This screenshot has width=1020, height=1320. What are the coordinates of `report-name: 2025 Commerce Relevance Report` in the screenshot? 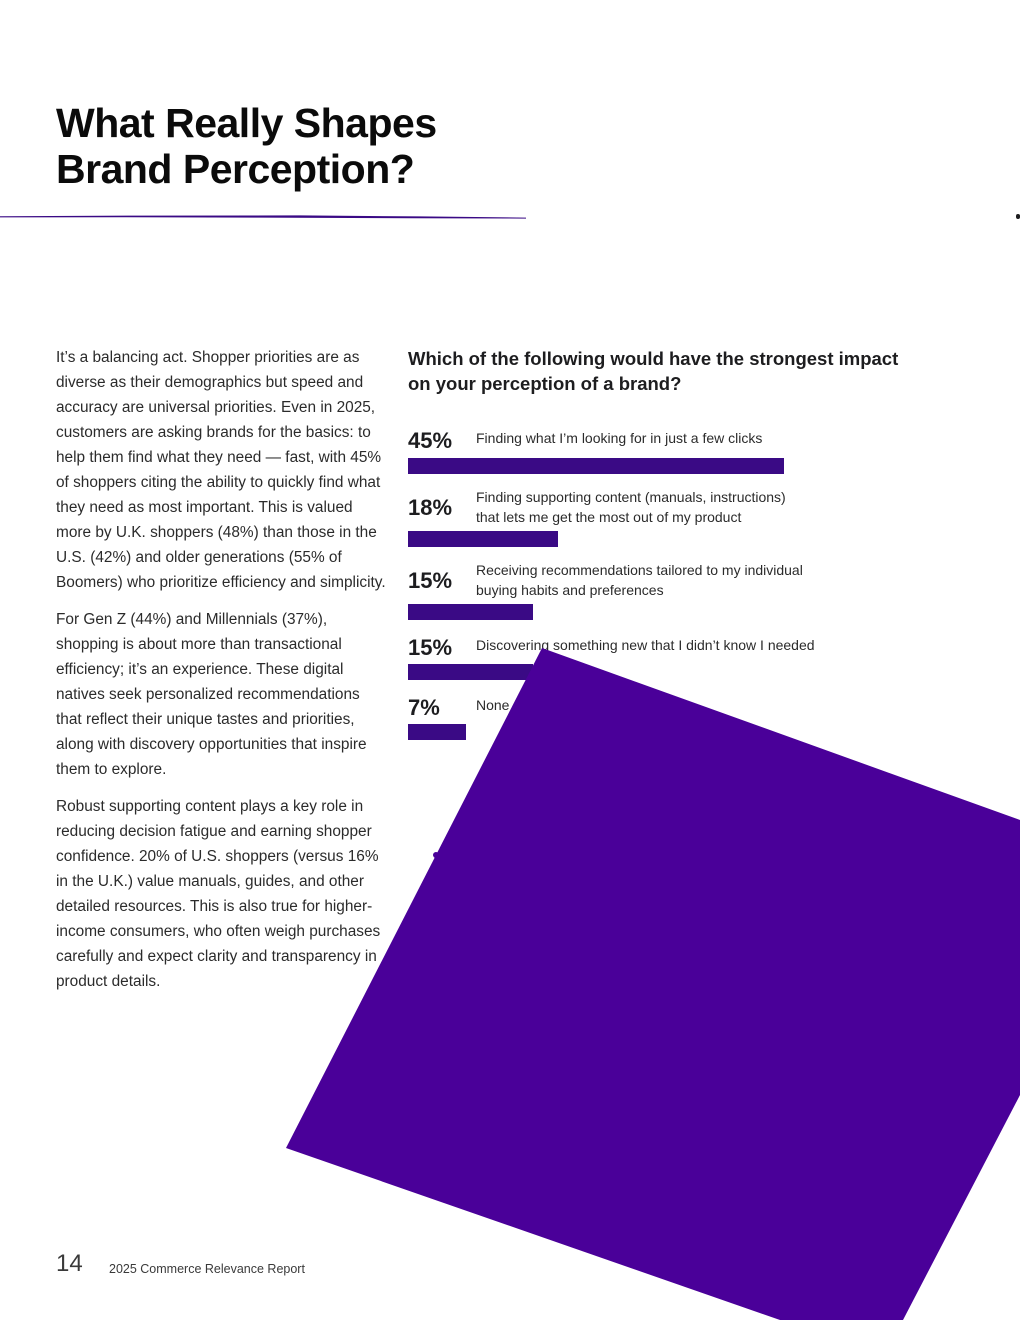 It's located at (207, 1269).